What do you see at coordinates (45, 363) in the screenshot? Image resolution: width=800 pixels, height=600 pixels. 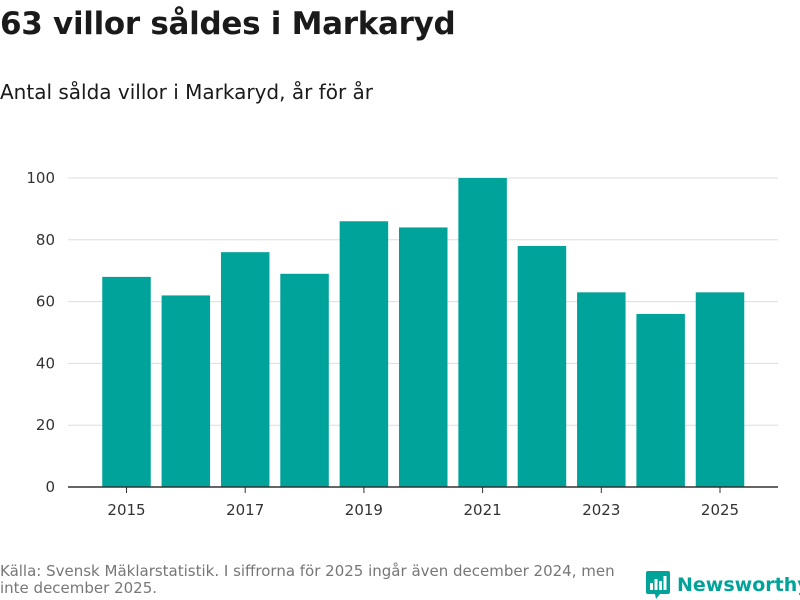 I see `y-tick-label: 40` at bounding box center [45, 363].